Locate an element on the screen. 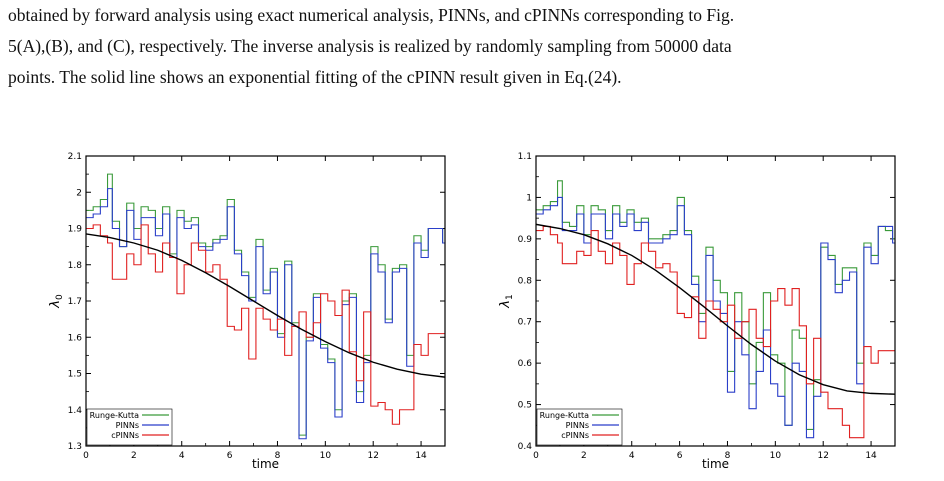  y-tick-label: 0.6 is located at coordinates (525, 364).